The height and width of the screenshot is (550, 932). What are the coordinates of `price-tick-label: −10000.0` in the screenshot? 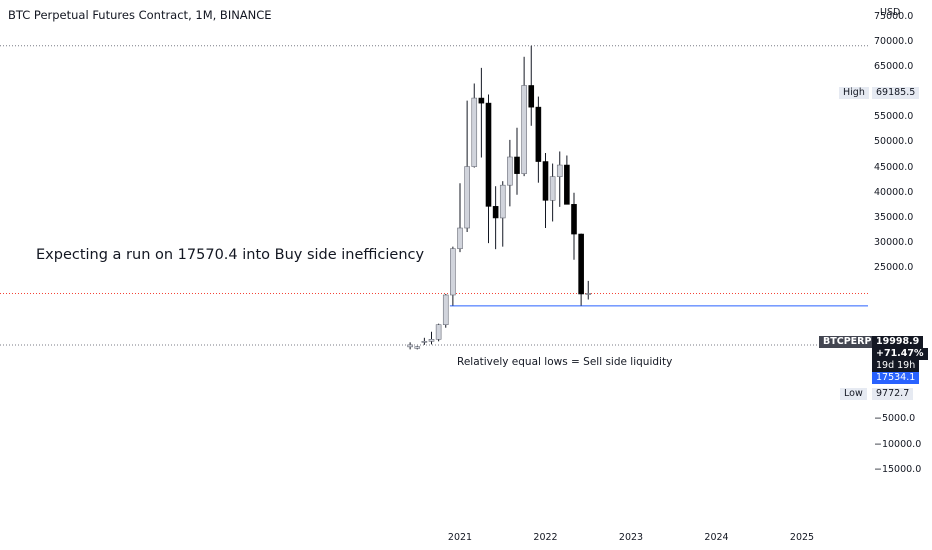 It's located at (898, 444).